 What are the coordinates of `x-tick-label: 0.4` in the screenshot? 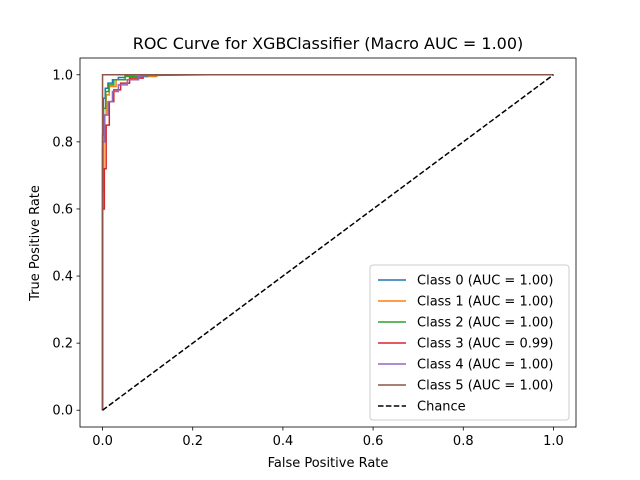 It's located at (283, 441).